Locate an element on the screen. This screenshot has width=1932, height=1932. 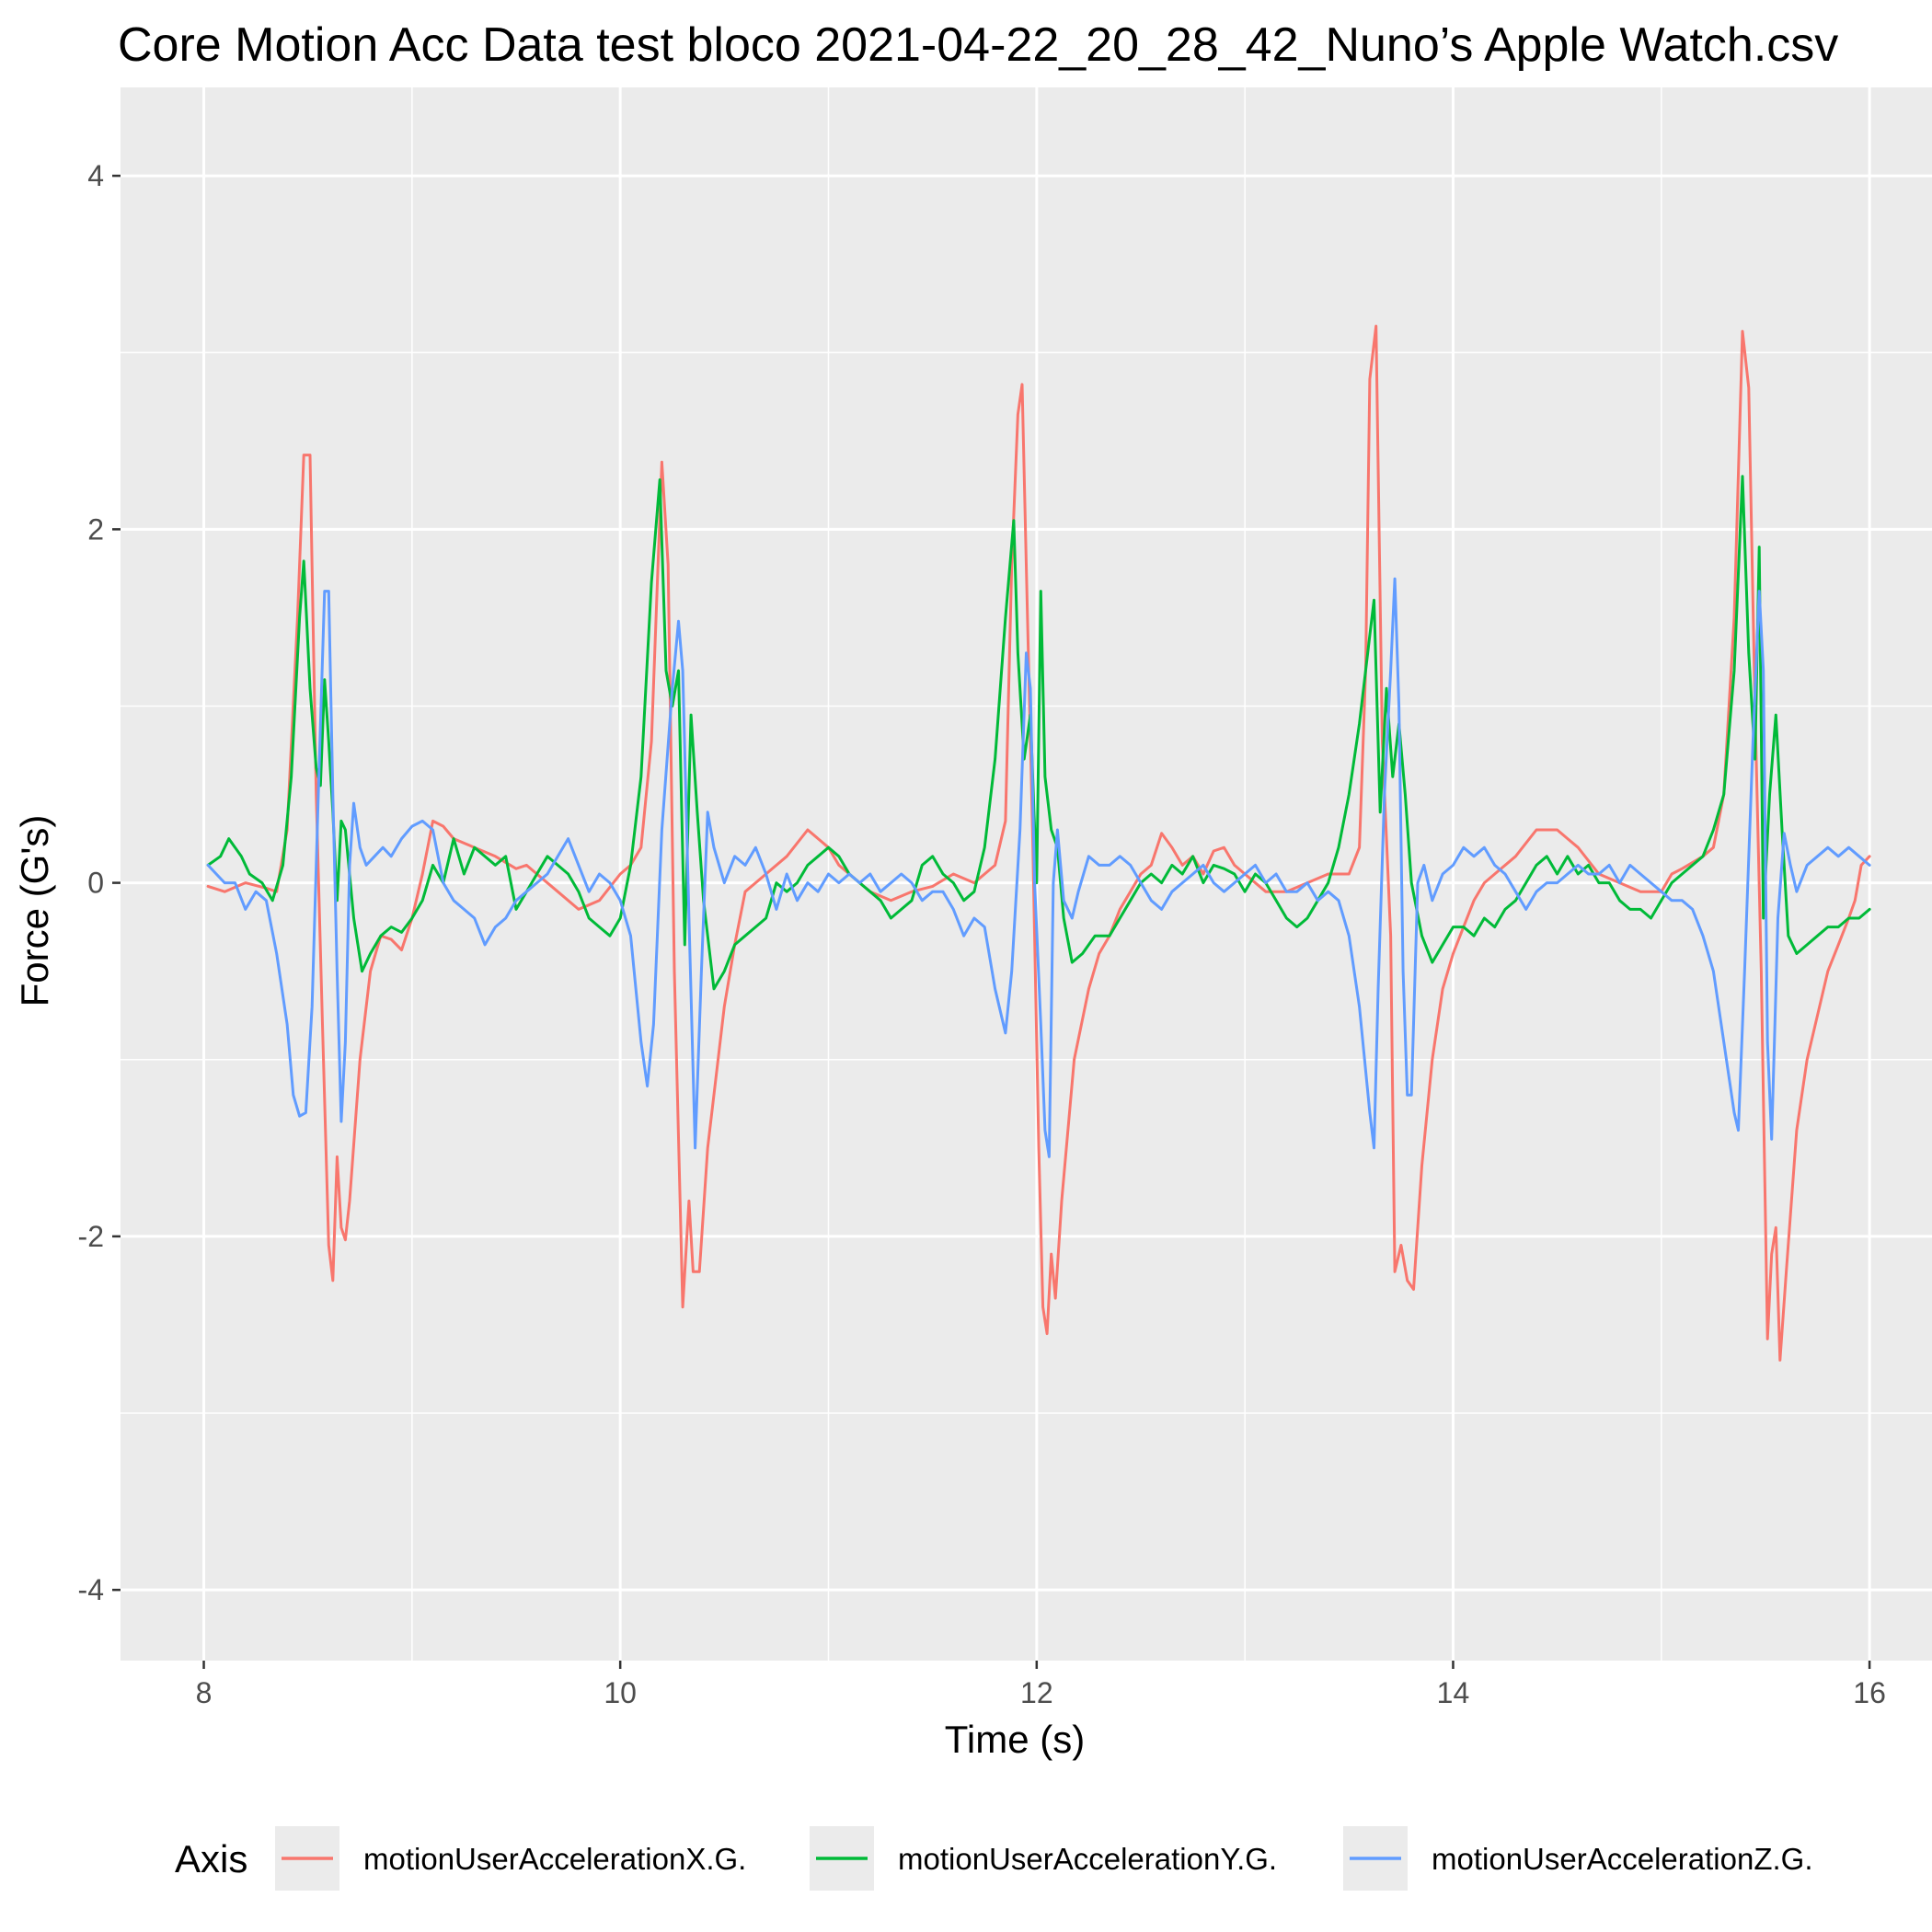
y-axis-title: Force (G's) is located at coordinates (34, 911).